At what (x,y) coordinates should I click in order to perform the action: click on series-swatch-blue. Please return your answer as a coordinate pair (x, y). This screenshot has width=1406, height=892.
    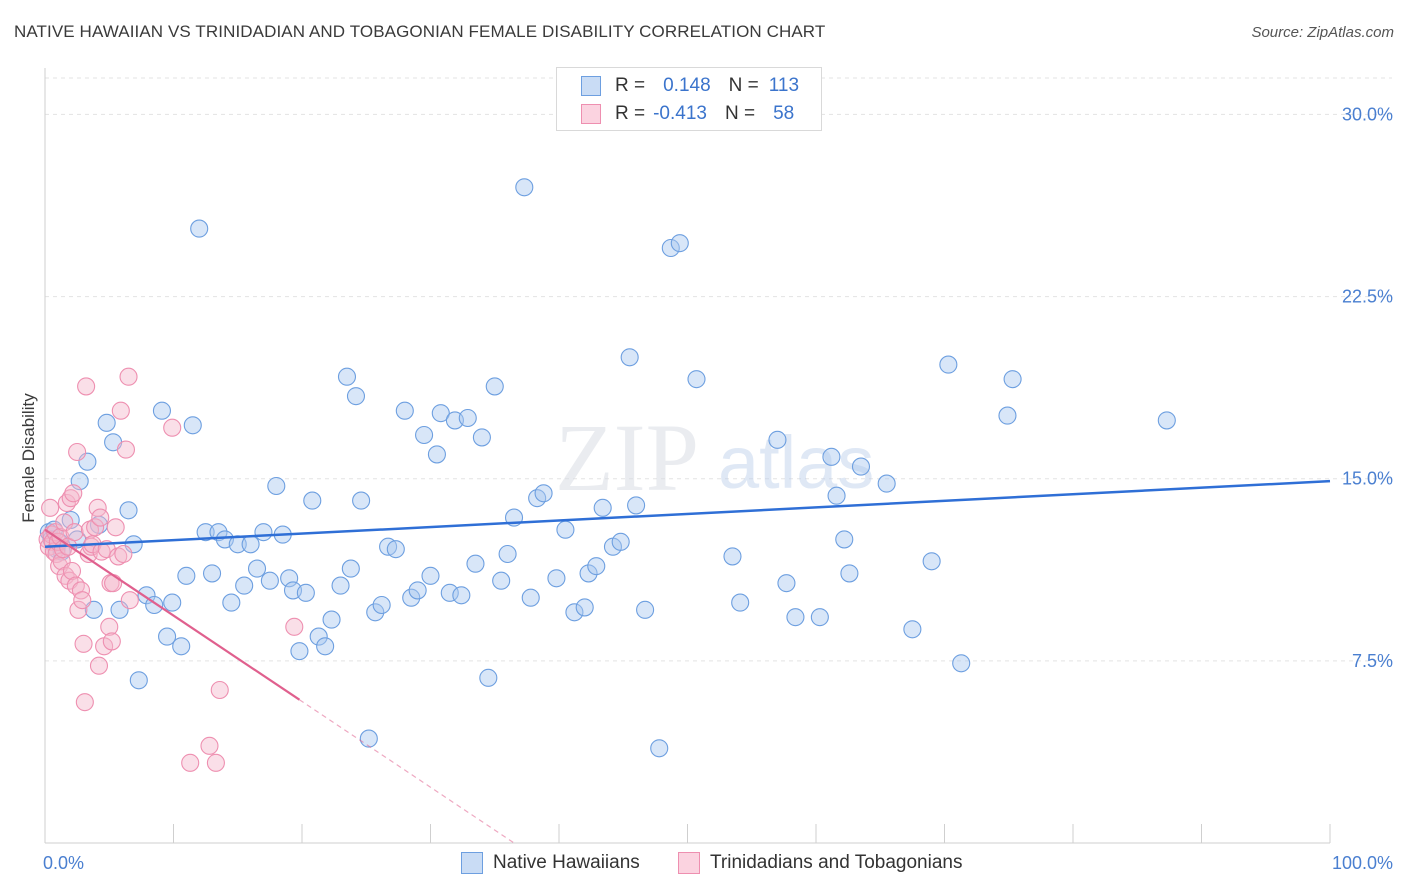
    Looking at the image, I should click on (472, 863).